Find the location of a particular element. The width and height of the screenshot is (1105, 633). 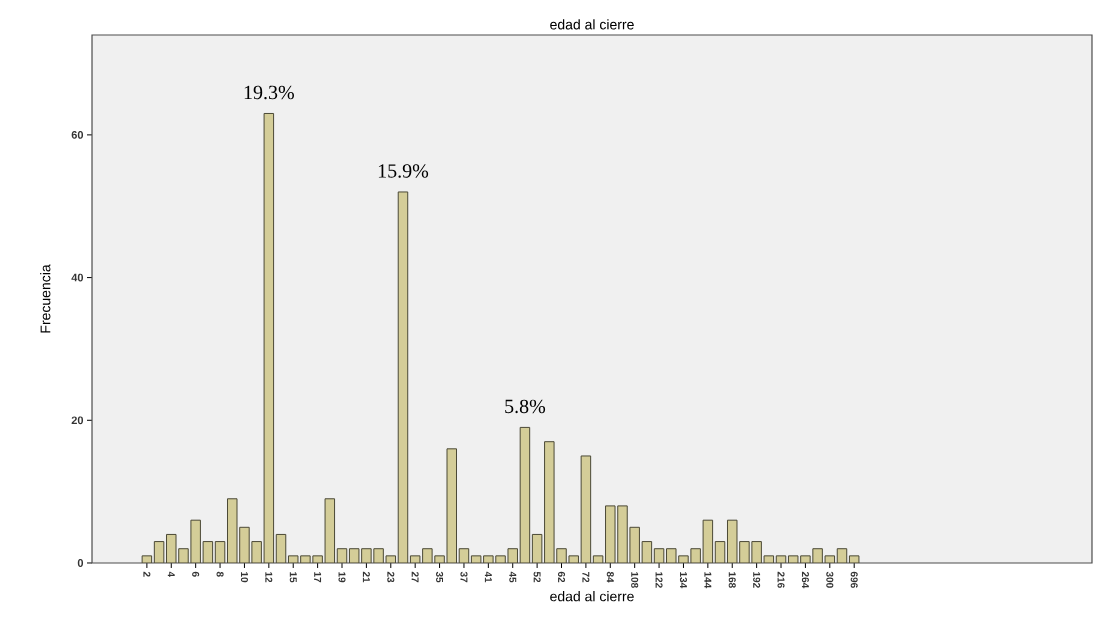

x-tick-label: 2 is located at coordinates (147, 574).